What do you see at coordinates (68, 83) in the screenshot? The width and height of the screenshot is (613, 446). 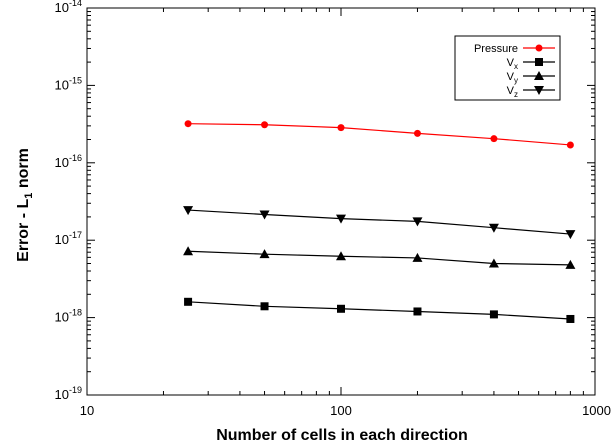 I see `y-tick-label: 10-15` at bounding box center [68, 83].